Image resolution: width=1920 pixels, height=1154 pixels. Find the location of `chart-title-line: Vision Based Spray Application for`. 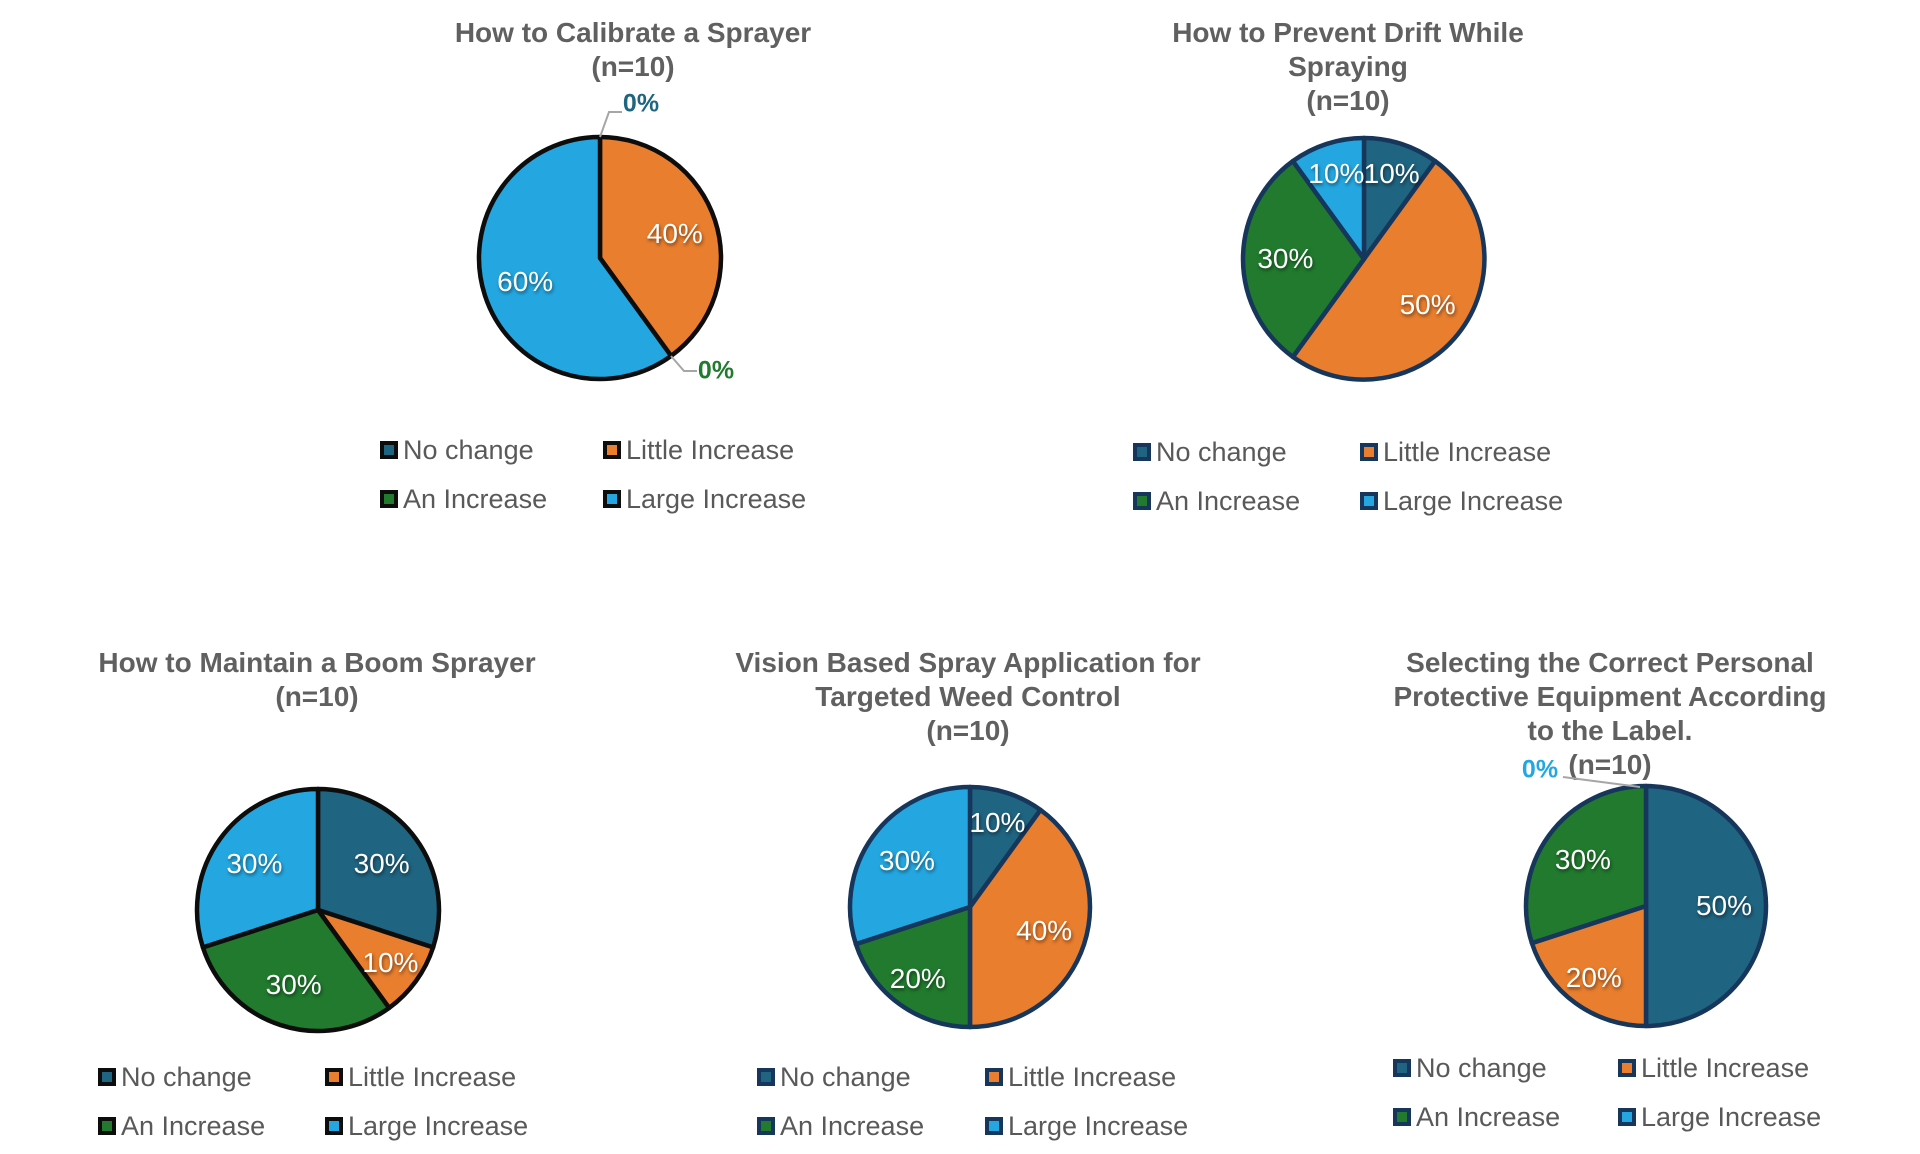

chart-title-line: Vision Based Spray Application for is located at coordinates (968, 662).